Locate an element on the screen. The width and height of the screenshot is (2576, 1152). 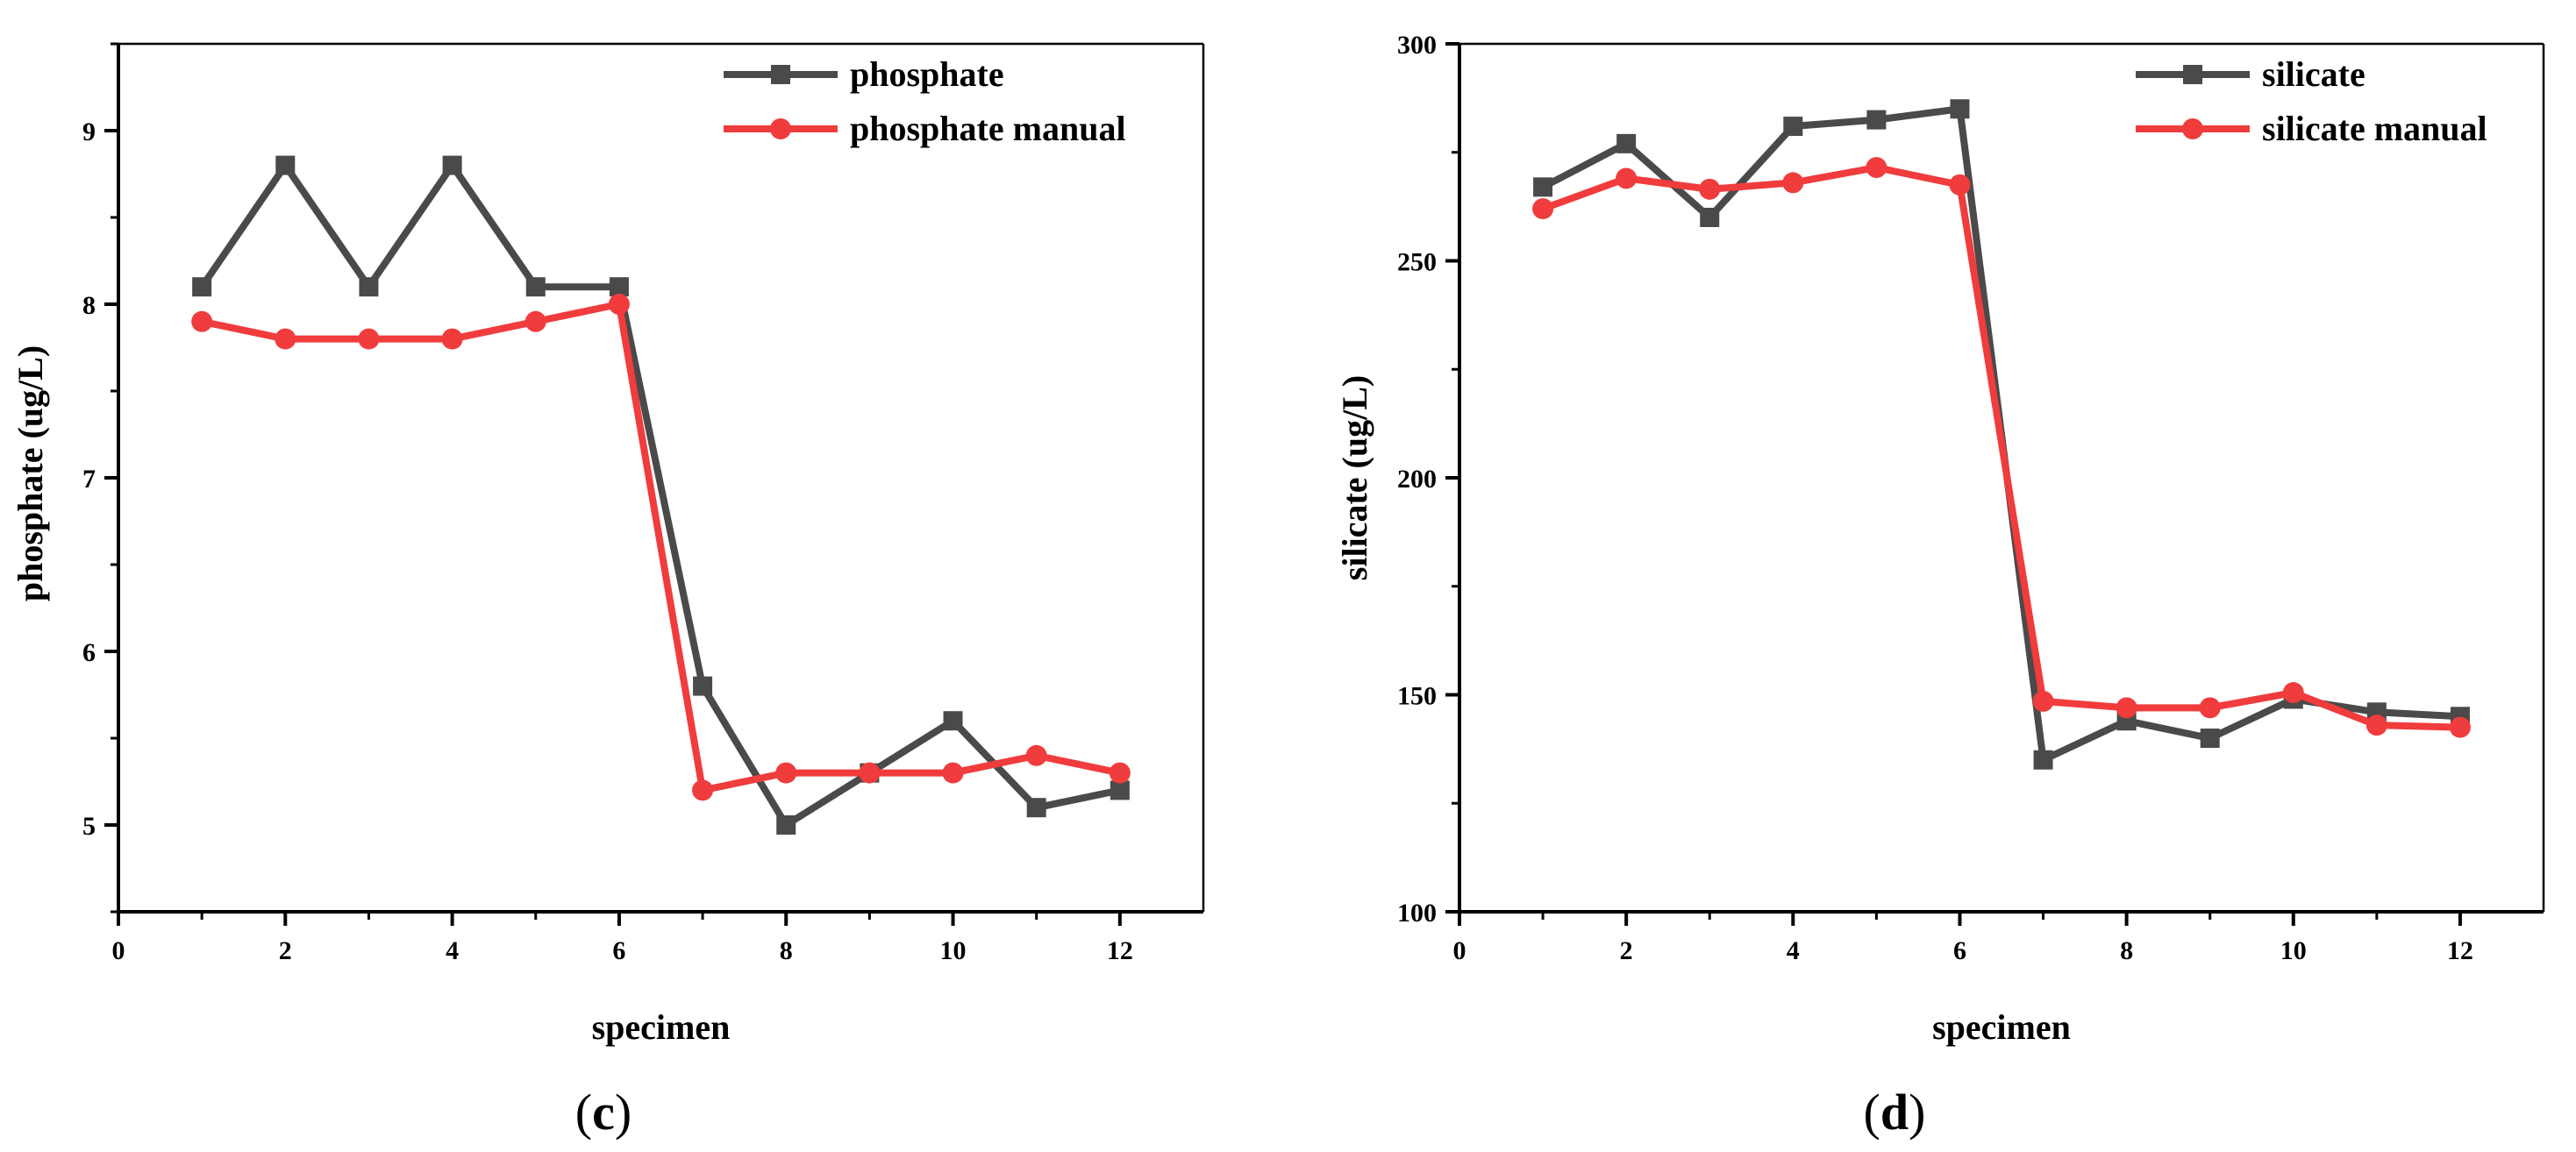
y-tick-label: 8 is located at coordinates (89, 305).